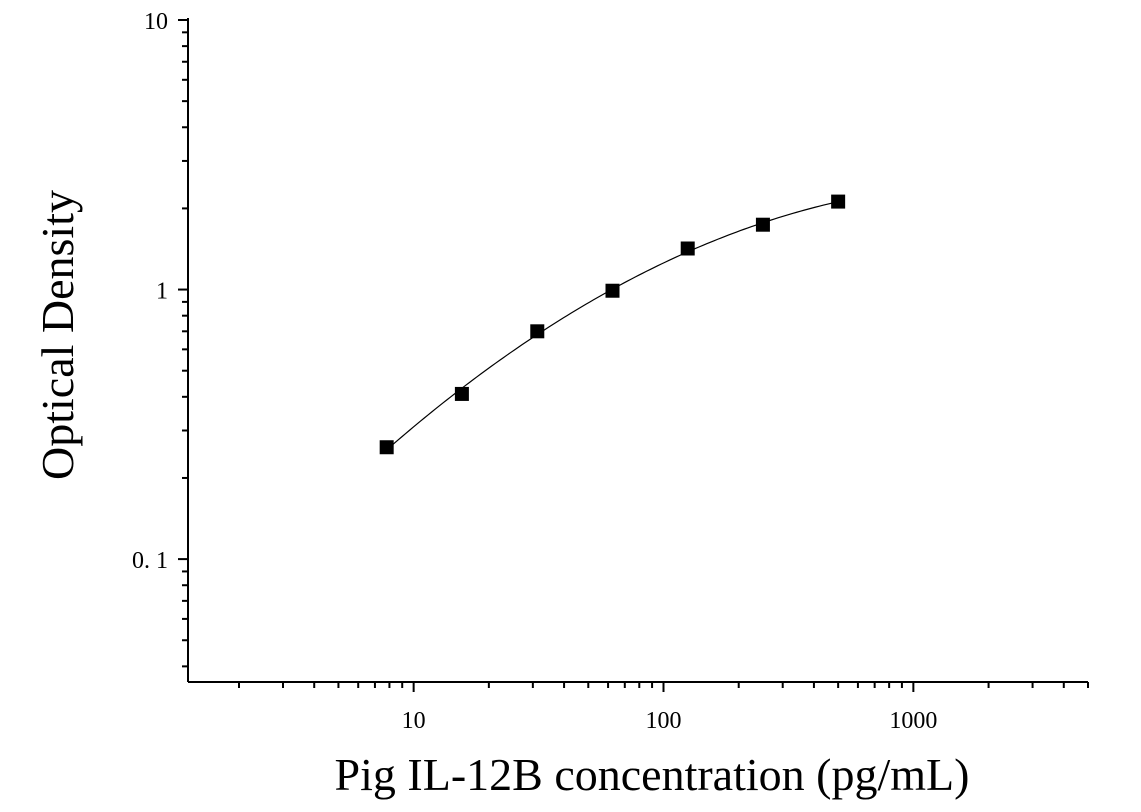 This screenshot has width=1141, height=812. I want to click on y-tick-label: 0. 1, so click(150, 561).